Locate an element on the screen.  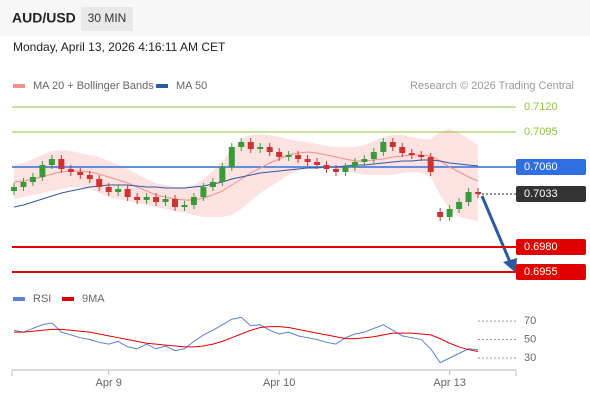
rsi-ma-line is located at coordinates (246, 339).